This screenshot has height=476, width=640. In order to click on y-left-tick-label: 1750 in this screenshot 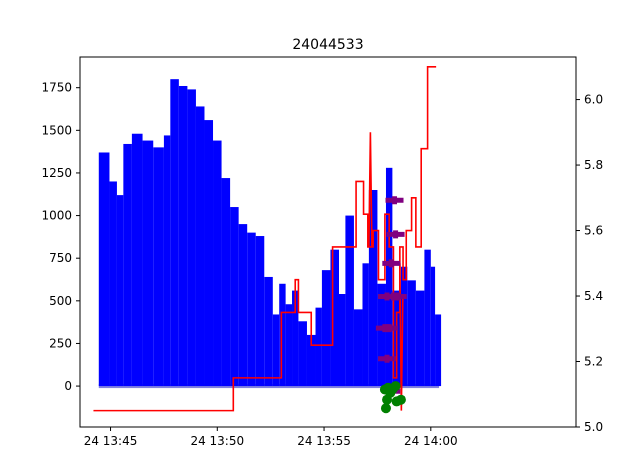, I will do `click(56, 88)`.